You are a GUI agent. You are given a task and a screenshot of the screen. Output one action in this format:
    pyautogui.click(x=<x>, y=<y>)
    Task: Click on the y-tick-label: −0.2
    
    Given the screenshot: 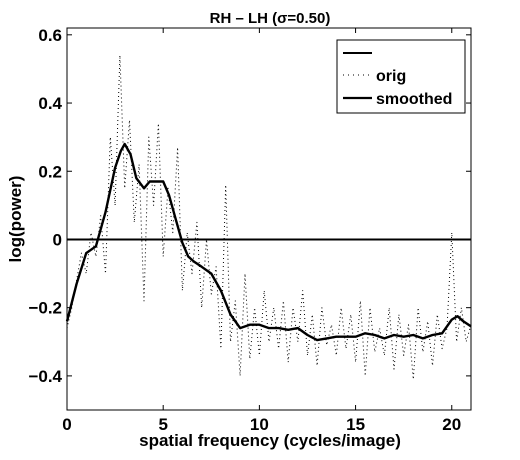 What is the action you would take?
    pyautogui.click(x=45, y=308)
    